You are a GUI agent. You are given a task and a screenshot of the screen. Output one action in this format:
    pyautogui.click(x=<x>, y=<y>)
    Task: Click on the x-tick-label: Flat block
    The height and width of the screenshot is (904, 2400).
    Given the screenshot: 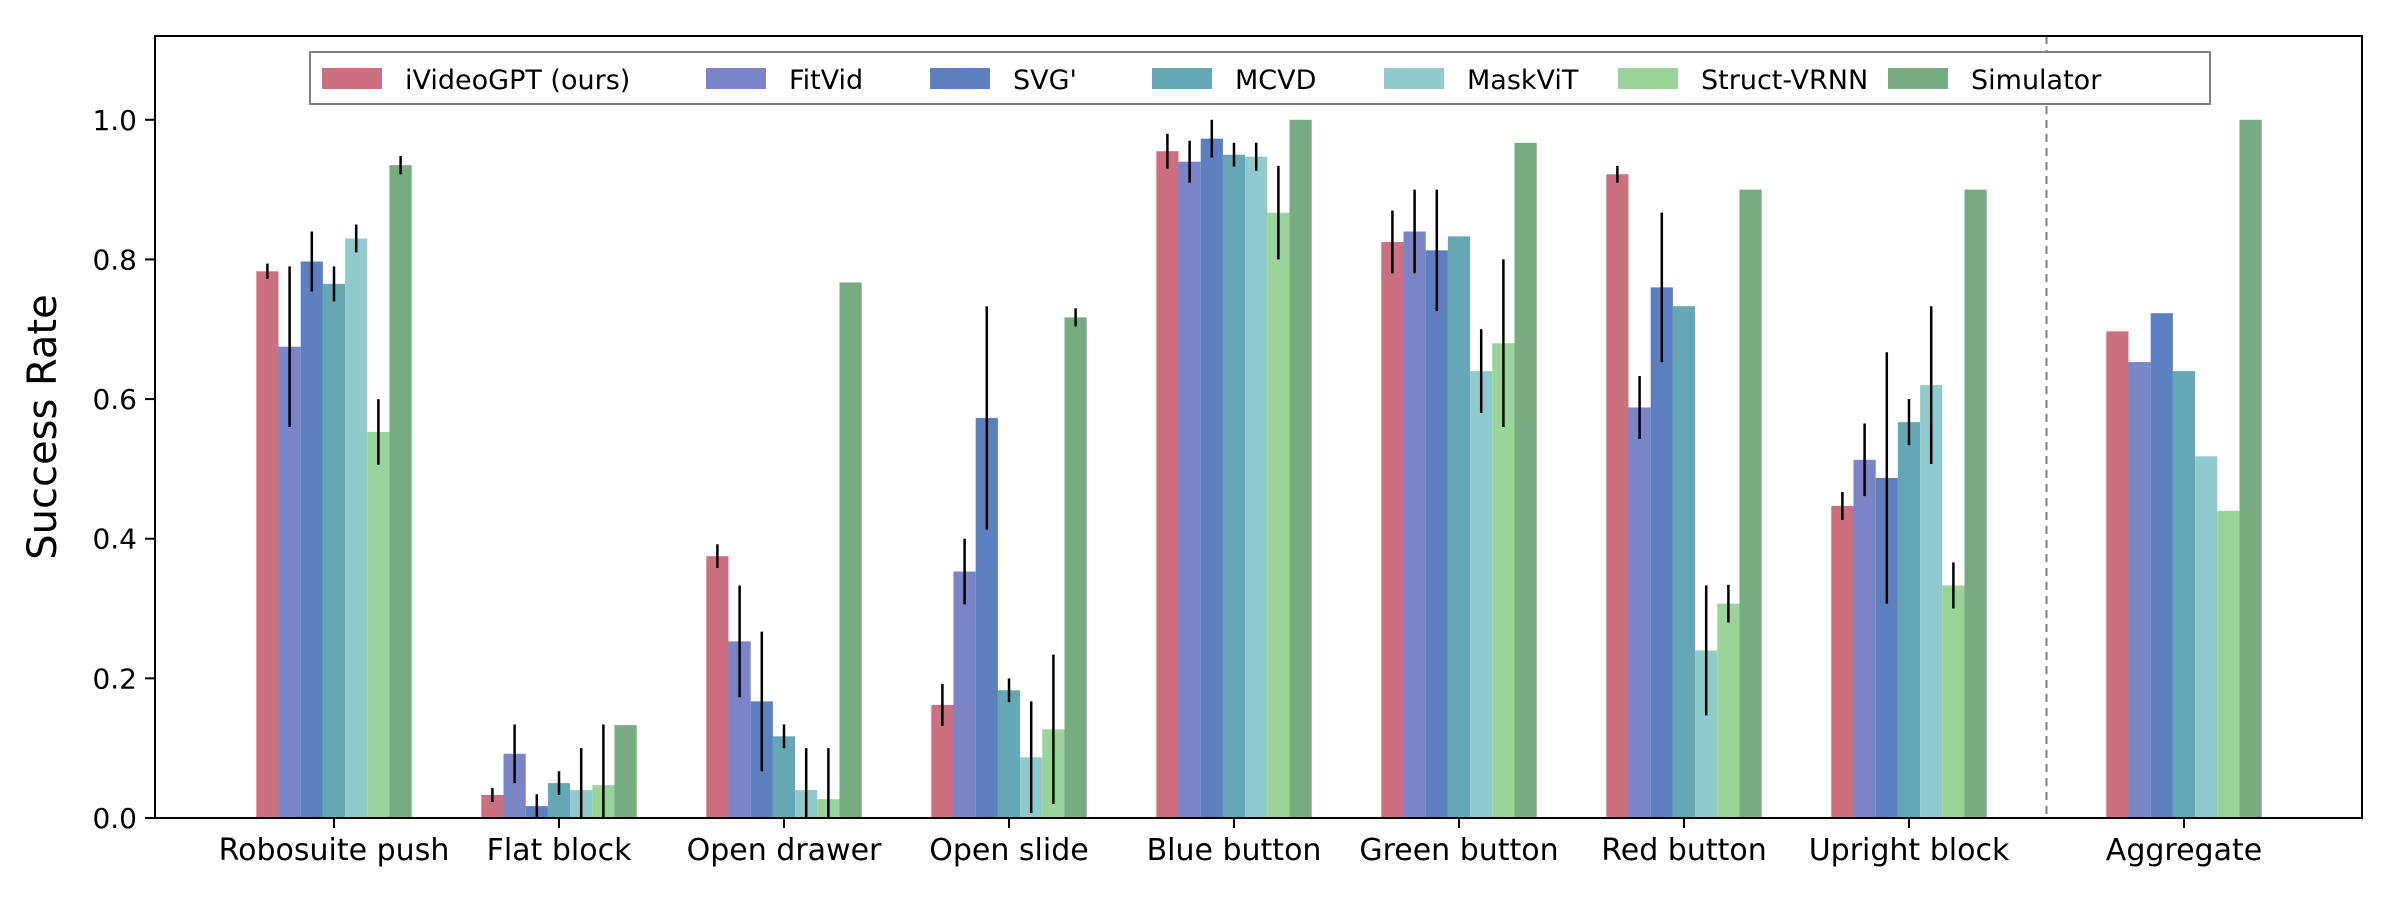 What is the action you would take?
    pyautogui.click(x=560, y=850)
    